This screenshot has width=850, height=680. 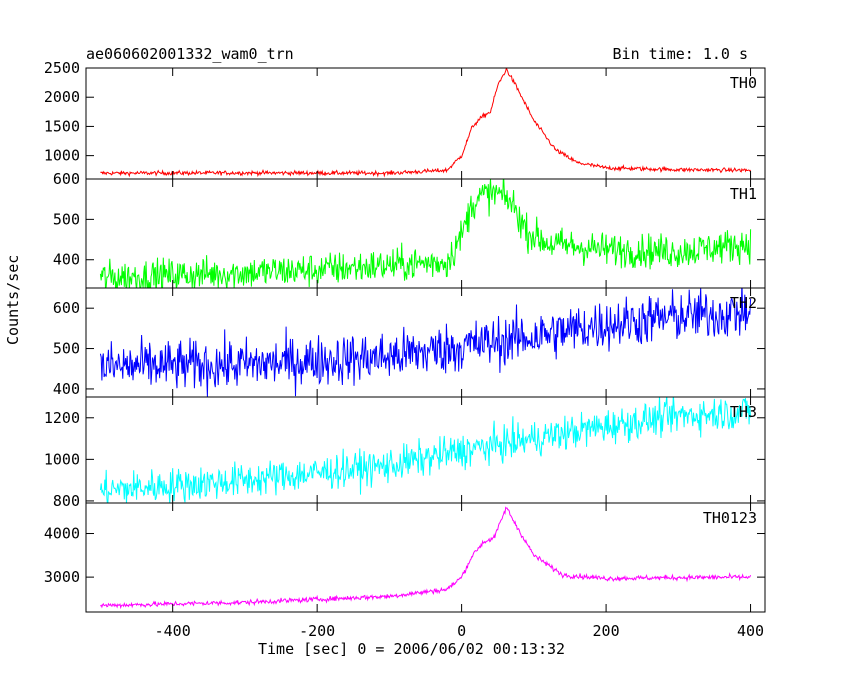 I want to click on y-tick-label: 1200, so click(x=62, y=418).